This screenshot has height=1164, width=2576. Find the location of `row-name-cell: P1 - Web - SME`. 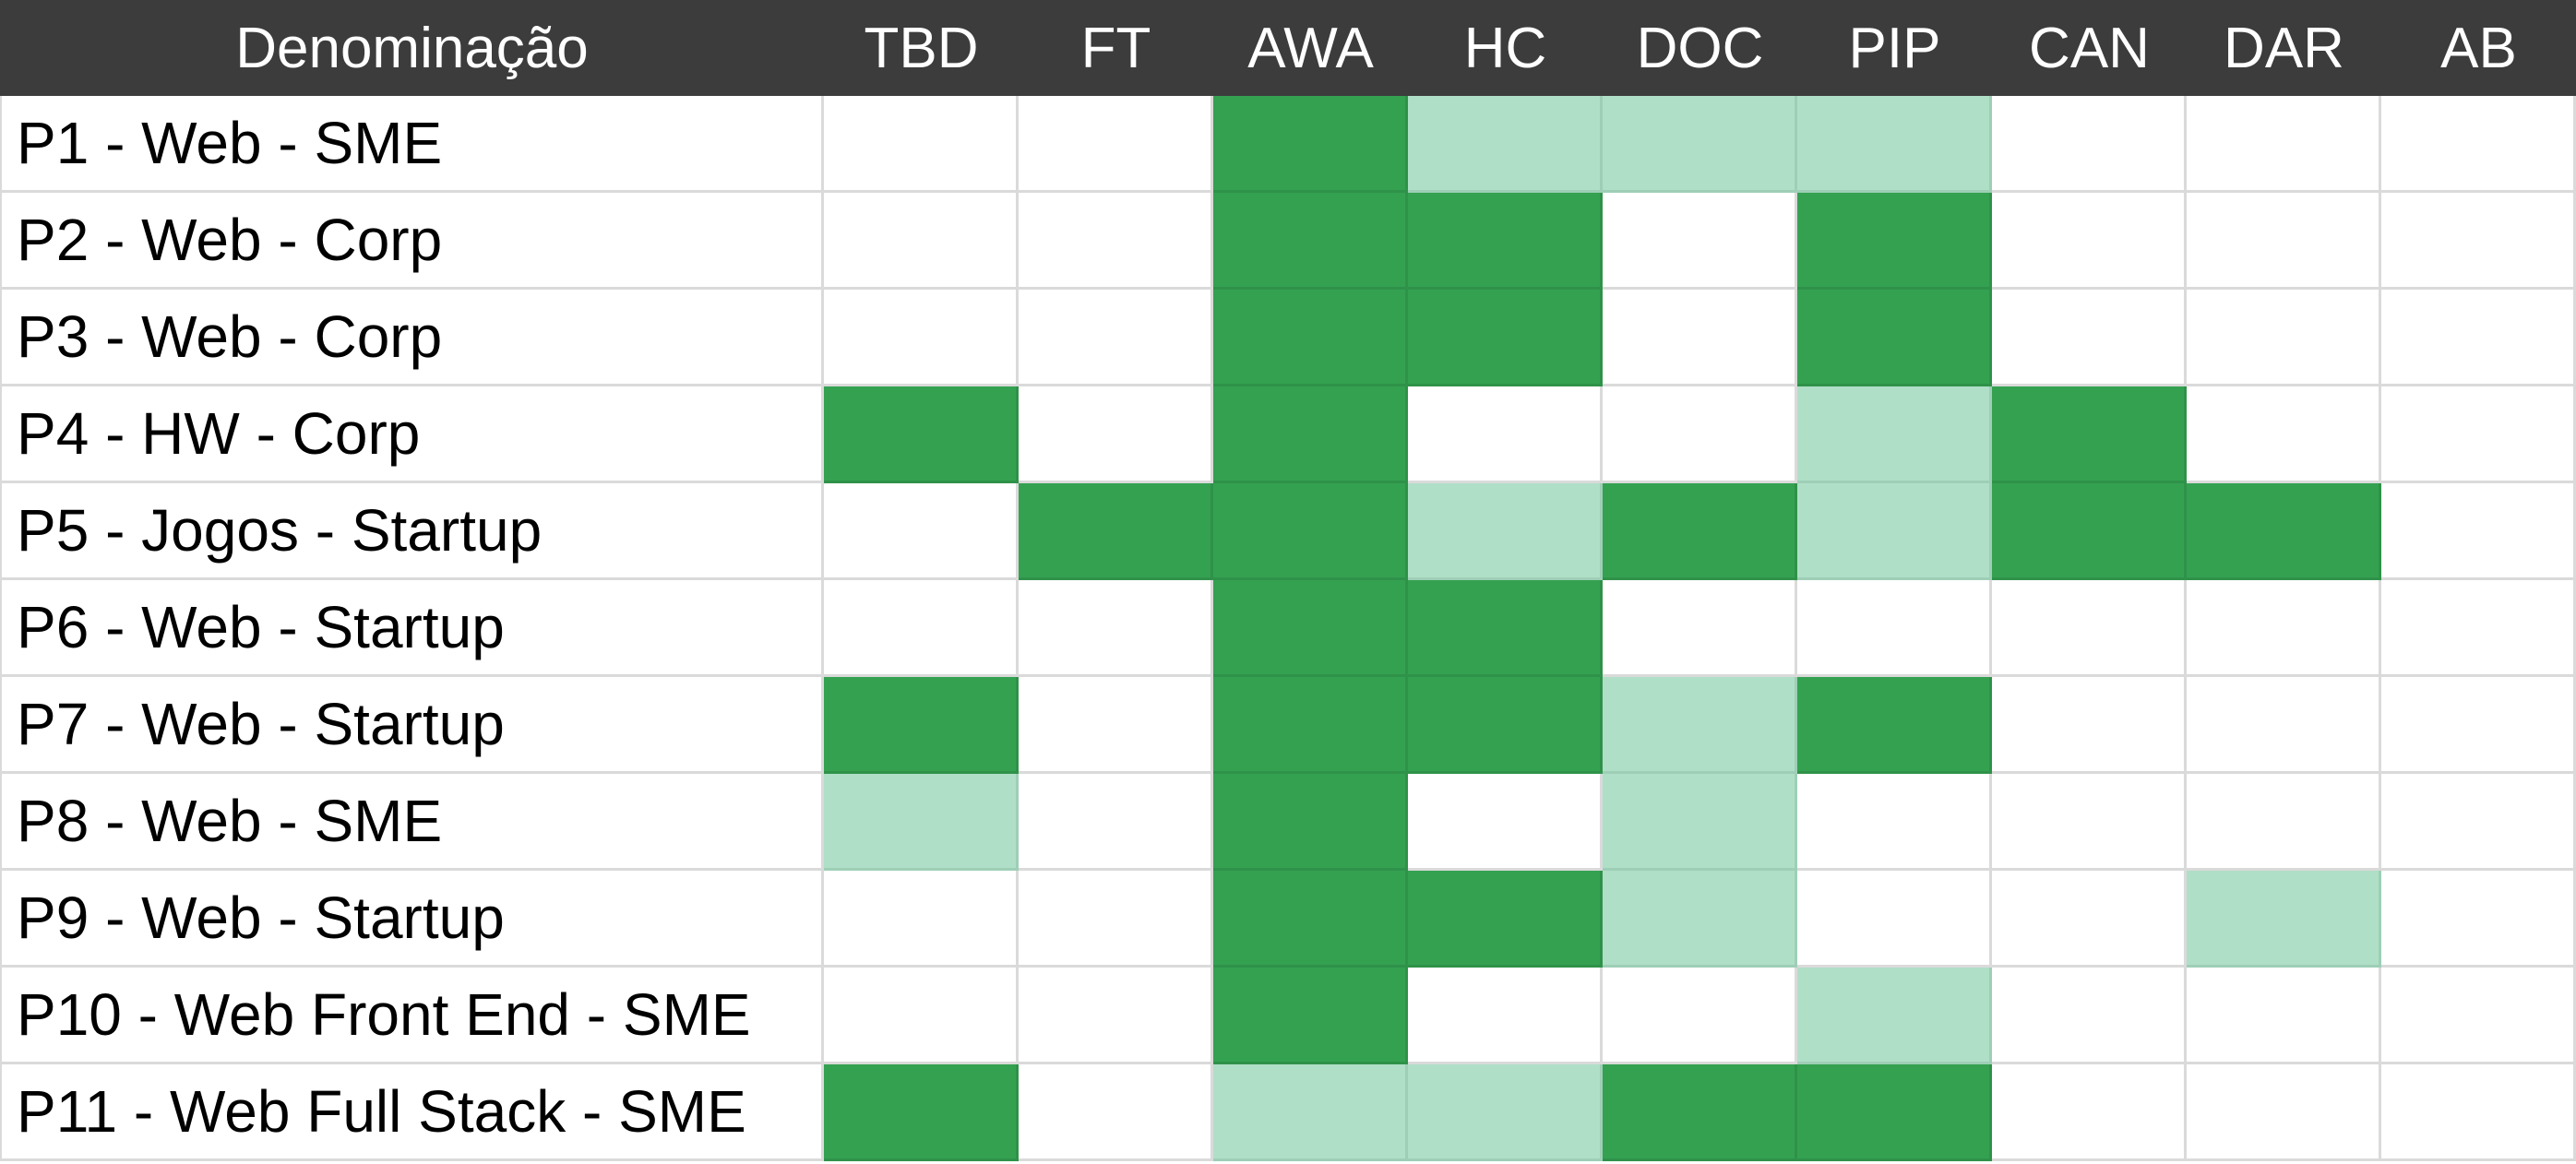

row-name-cell: P1 - Web - SME is located at coordinates (412, 144).